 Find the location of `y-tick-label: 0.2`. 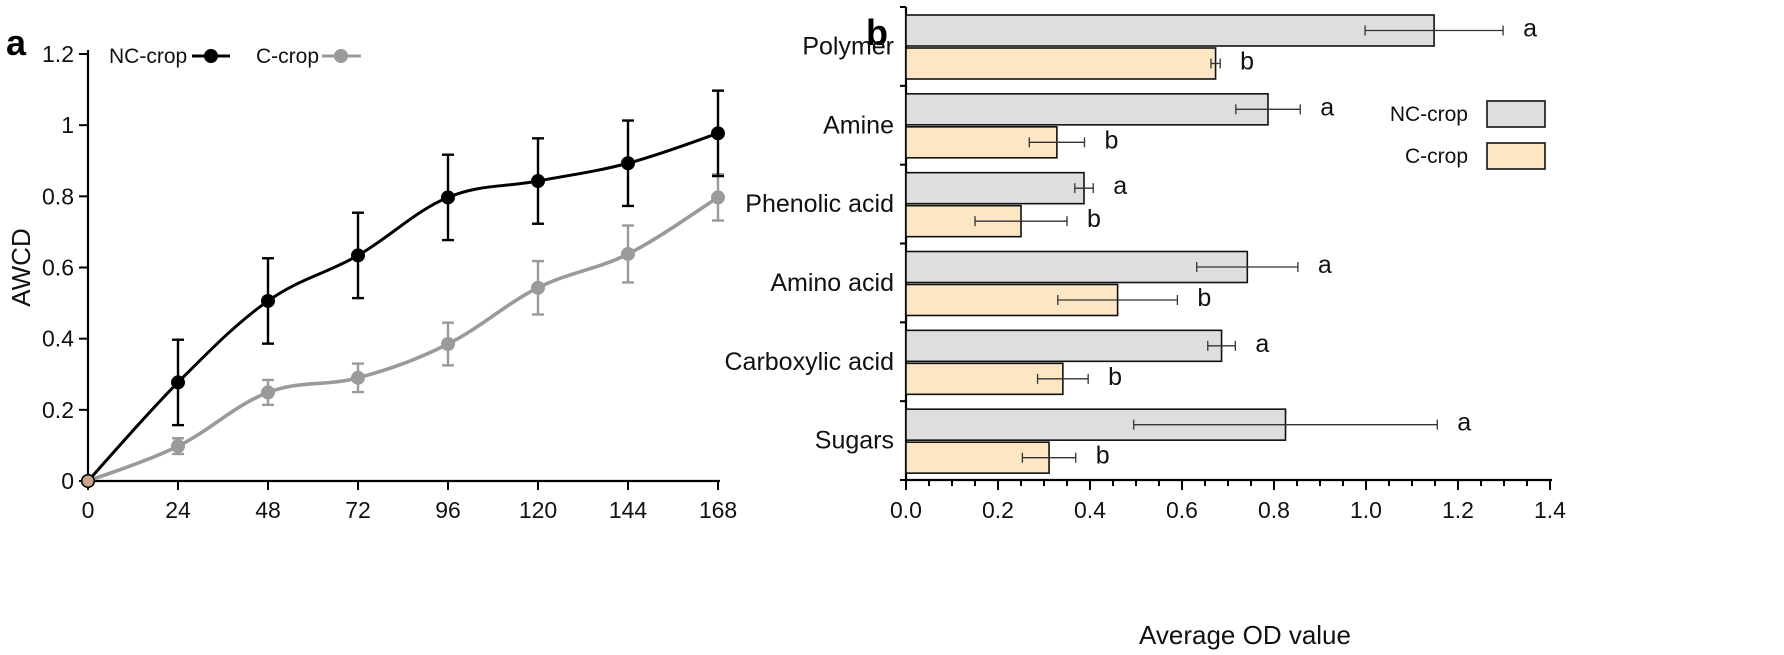

y-tick-label: 0.2 is located at coordinates (58, 410).